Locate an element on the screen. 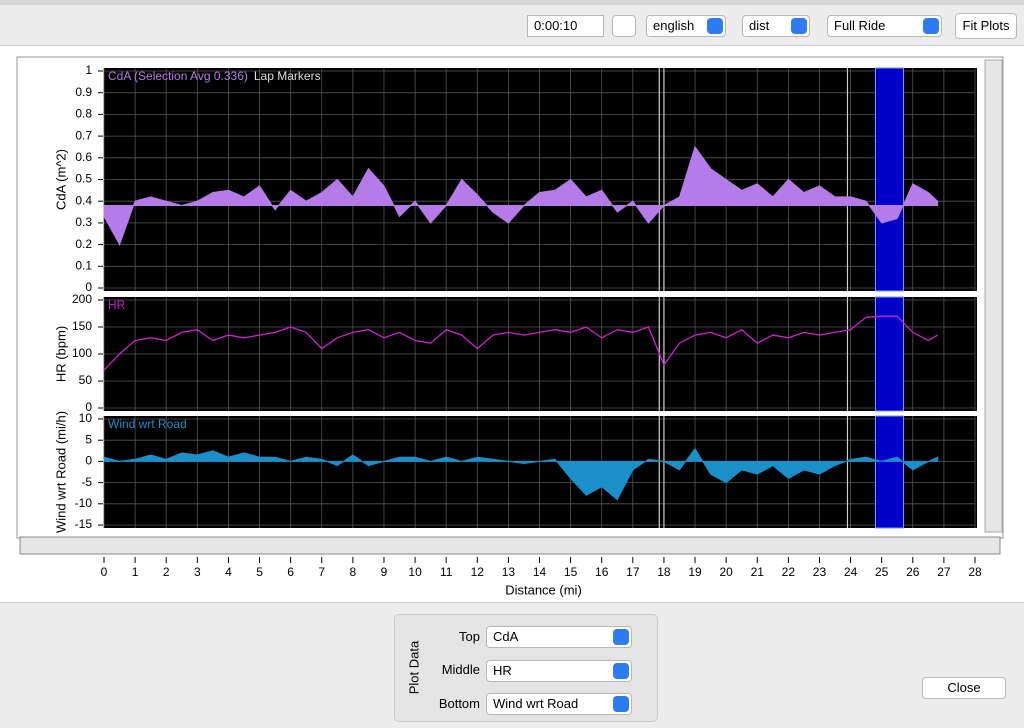  x-tick-label: 4 is located at coordinates (228, 572).